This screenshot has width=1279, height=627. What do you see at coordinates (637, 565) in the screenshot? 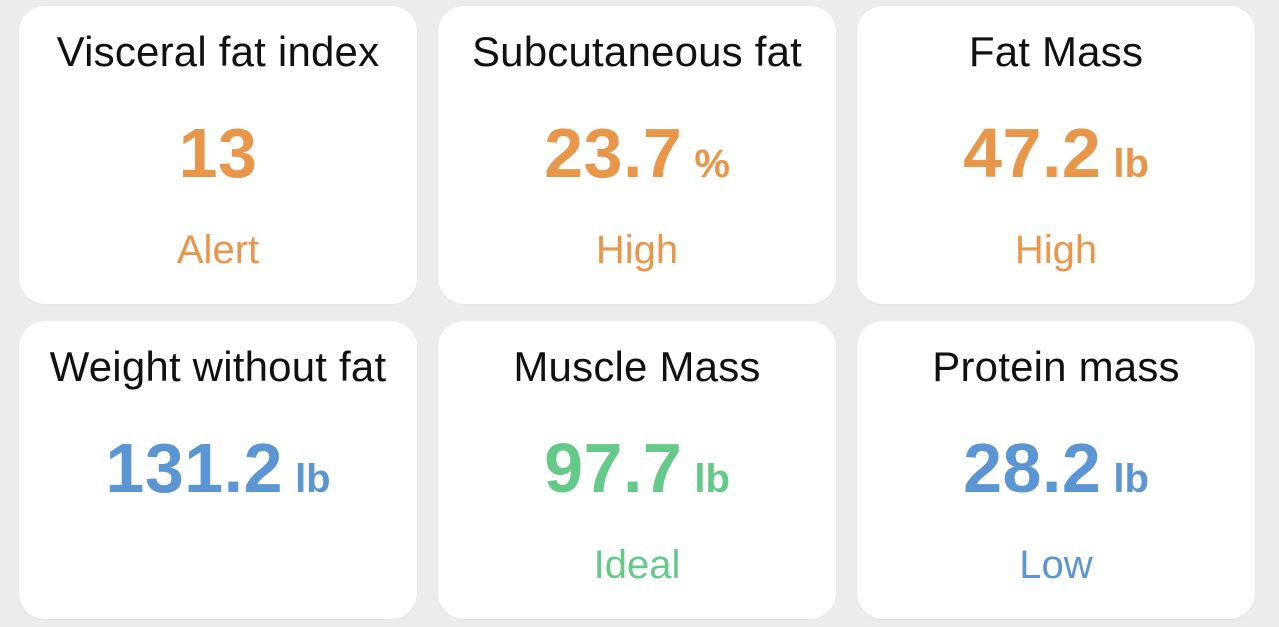
I see `status-label: Ideal` at bounding box center [637, 565].